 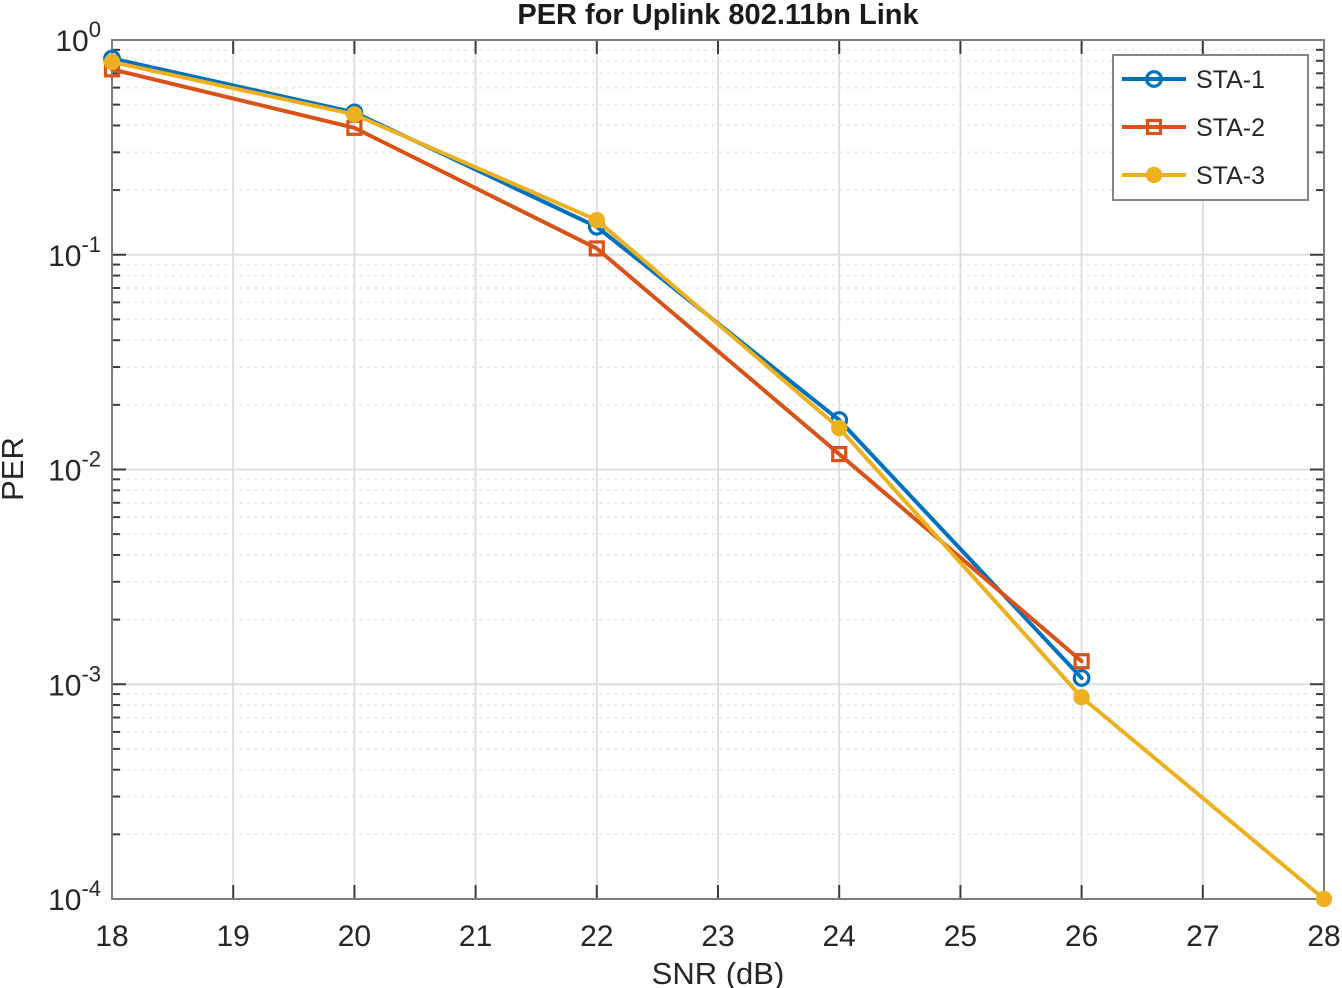 What do you see at coordinates (111, 936) in the screenshot?
I see `x-tick-label: 18` at bounding box center [111, 936].